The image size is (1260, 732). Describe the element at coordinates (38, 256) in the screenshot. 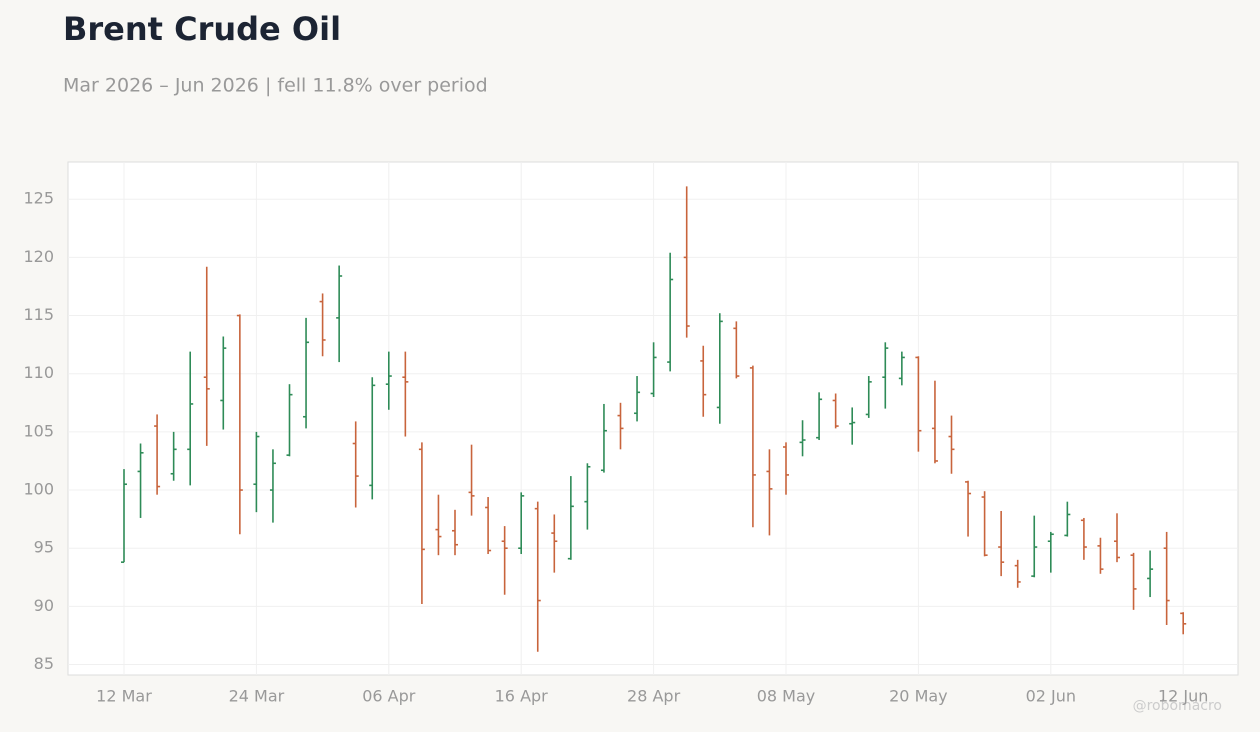

I see `y-tick-label: 120` at that location.